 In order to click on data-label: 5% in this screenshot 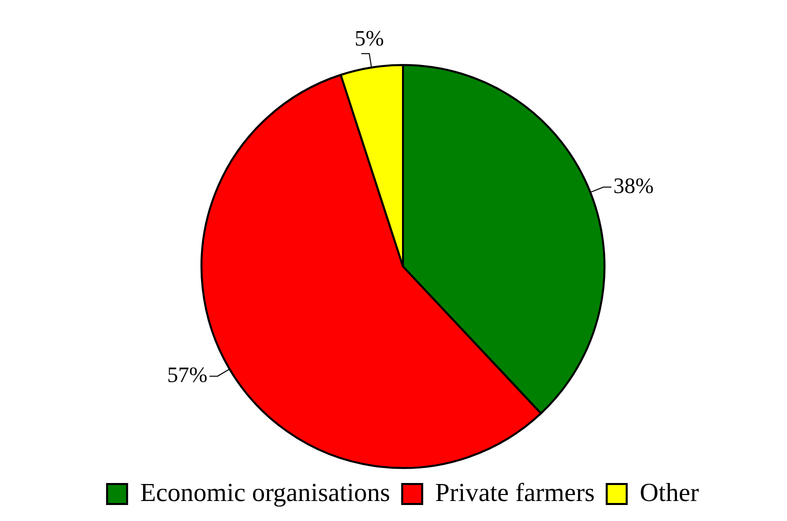, I will do `click(369, 37)`.